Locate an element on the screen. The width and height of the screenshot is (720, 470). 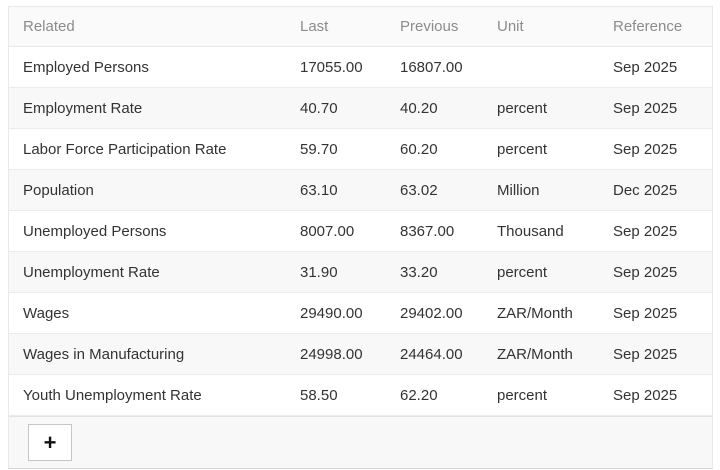
plus-icon: + is located at coordinates (50, 442).